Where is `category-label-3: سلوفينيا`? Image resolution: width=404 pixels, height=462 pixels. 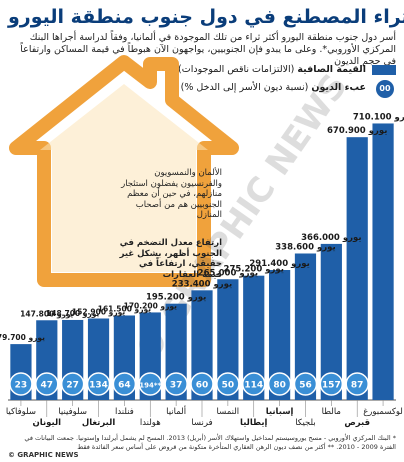 category-label-3: سلوفينيا is located at coordinates (72, 412).